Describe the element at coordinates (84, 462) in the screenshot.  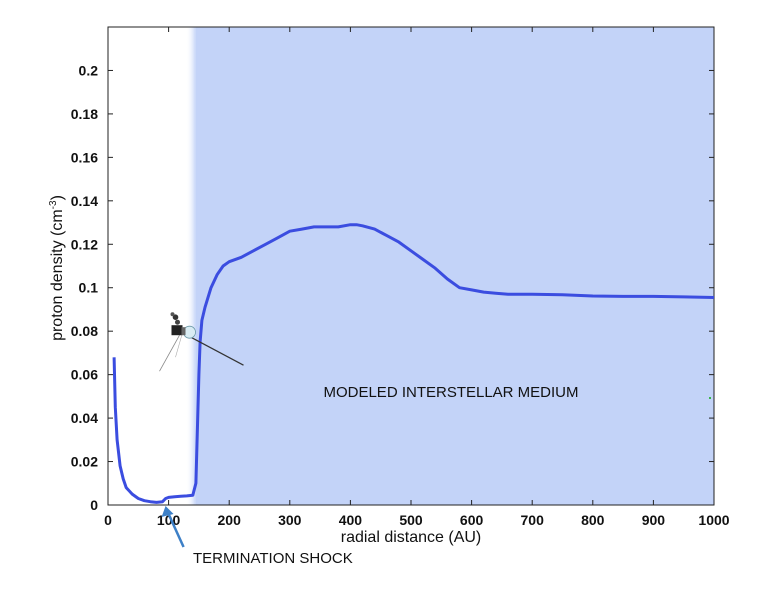
I see `y-tick-label: 0.02` at that location.